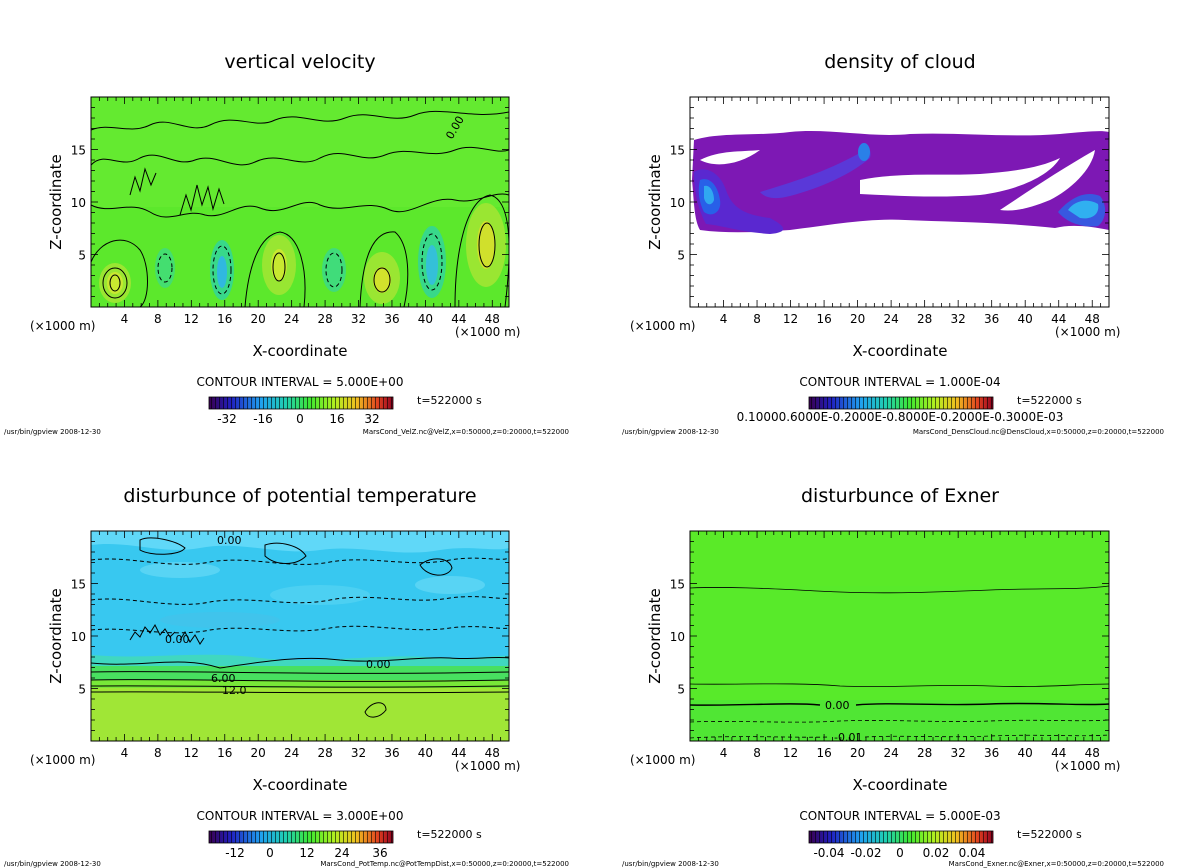 The image size is (1200, 868). I want to click on colorbar-tick: 24, so click(341, 853).